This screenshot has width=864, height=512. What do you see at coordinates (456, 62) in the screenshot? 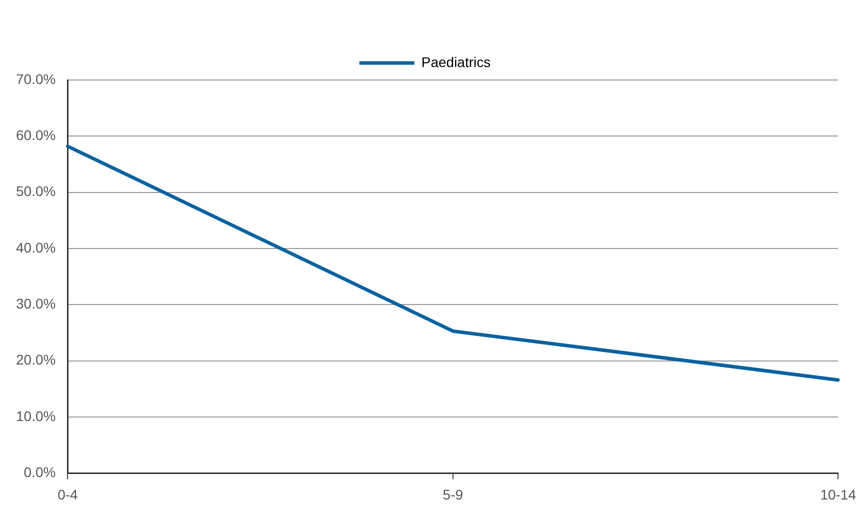
I see `legend-label: Paediatrics` at bounding box center [456, 62].